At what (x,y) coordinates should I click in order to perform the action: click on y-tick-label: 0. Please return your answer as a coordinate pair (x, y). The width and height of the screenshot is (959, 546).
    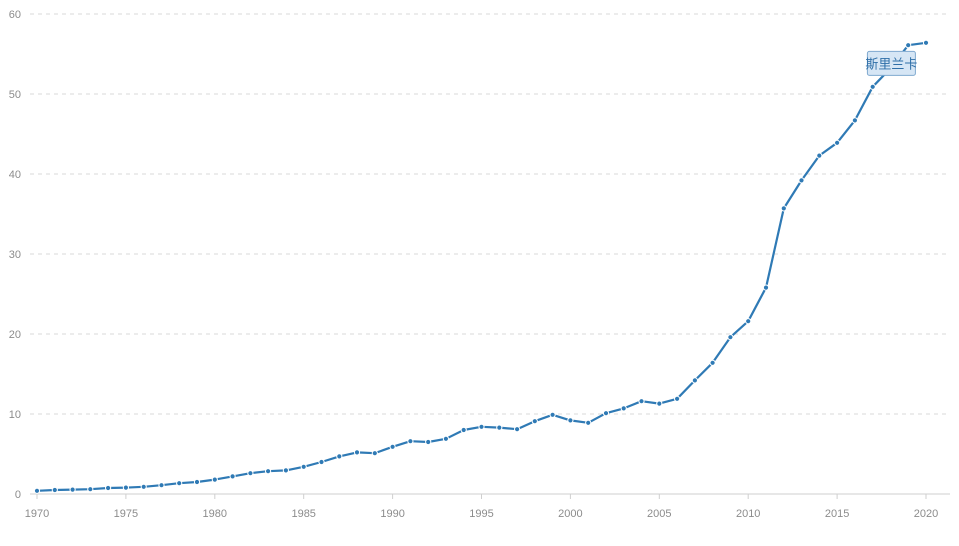
    Looking at the image, I should click on (18, 495).